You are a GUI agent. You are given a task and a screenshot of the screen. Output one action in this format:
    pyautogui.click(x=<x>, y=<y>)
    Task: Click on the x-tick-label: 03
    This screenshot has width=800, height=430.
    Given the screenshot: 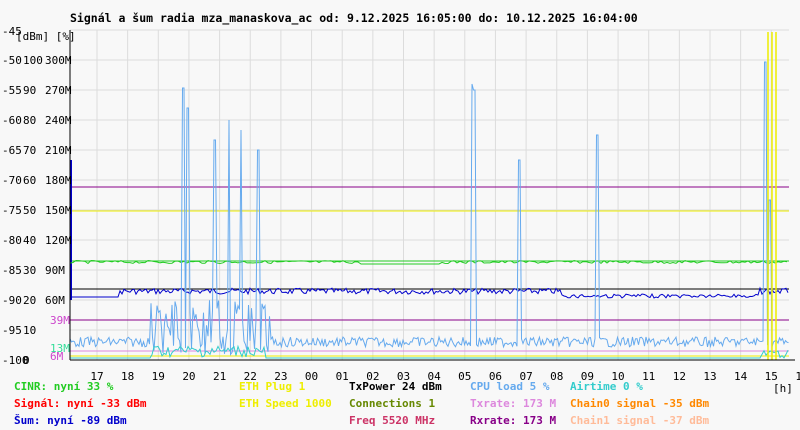 What is the action you would take?
    pyautogui.click(x=403, y=376)
    